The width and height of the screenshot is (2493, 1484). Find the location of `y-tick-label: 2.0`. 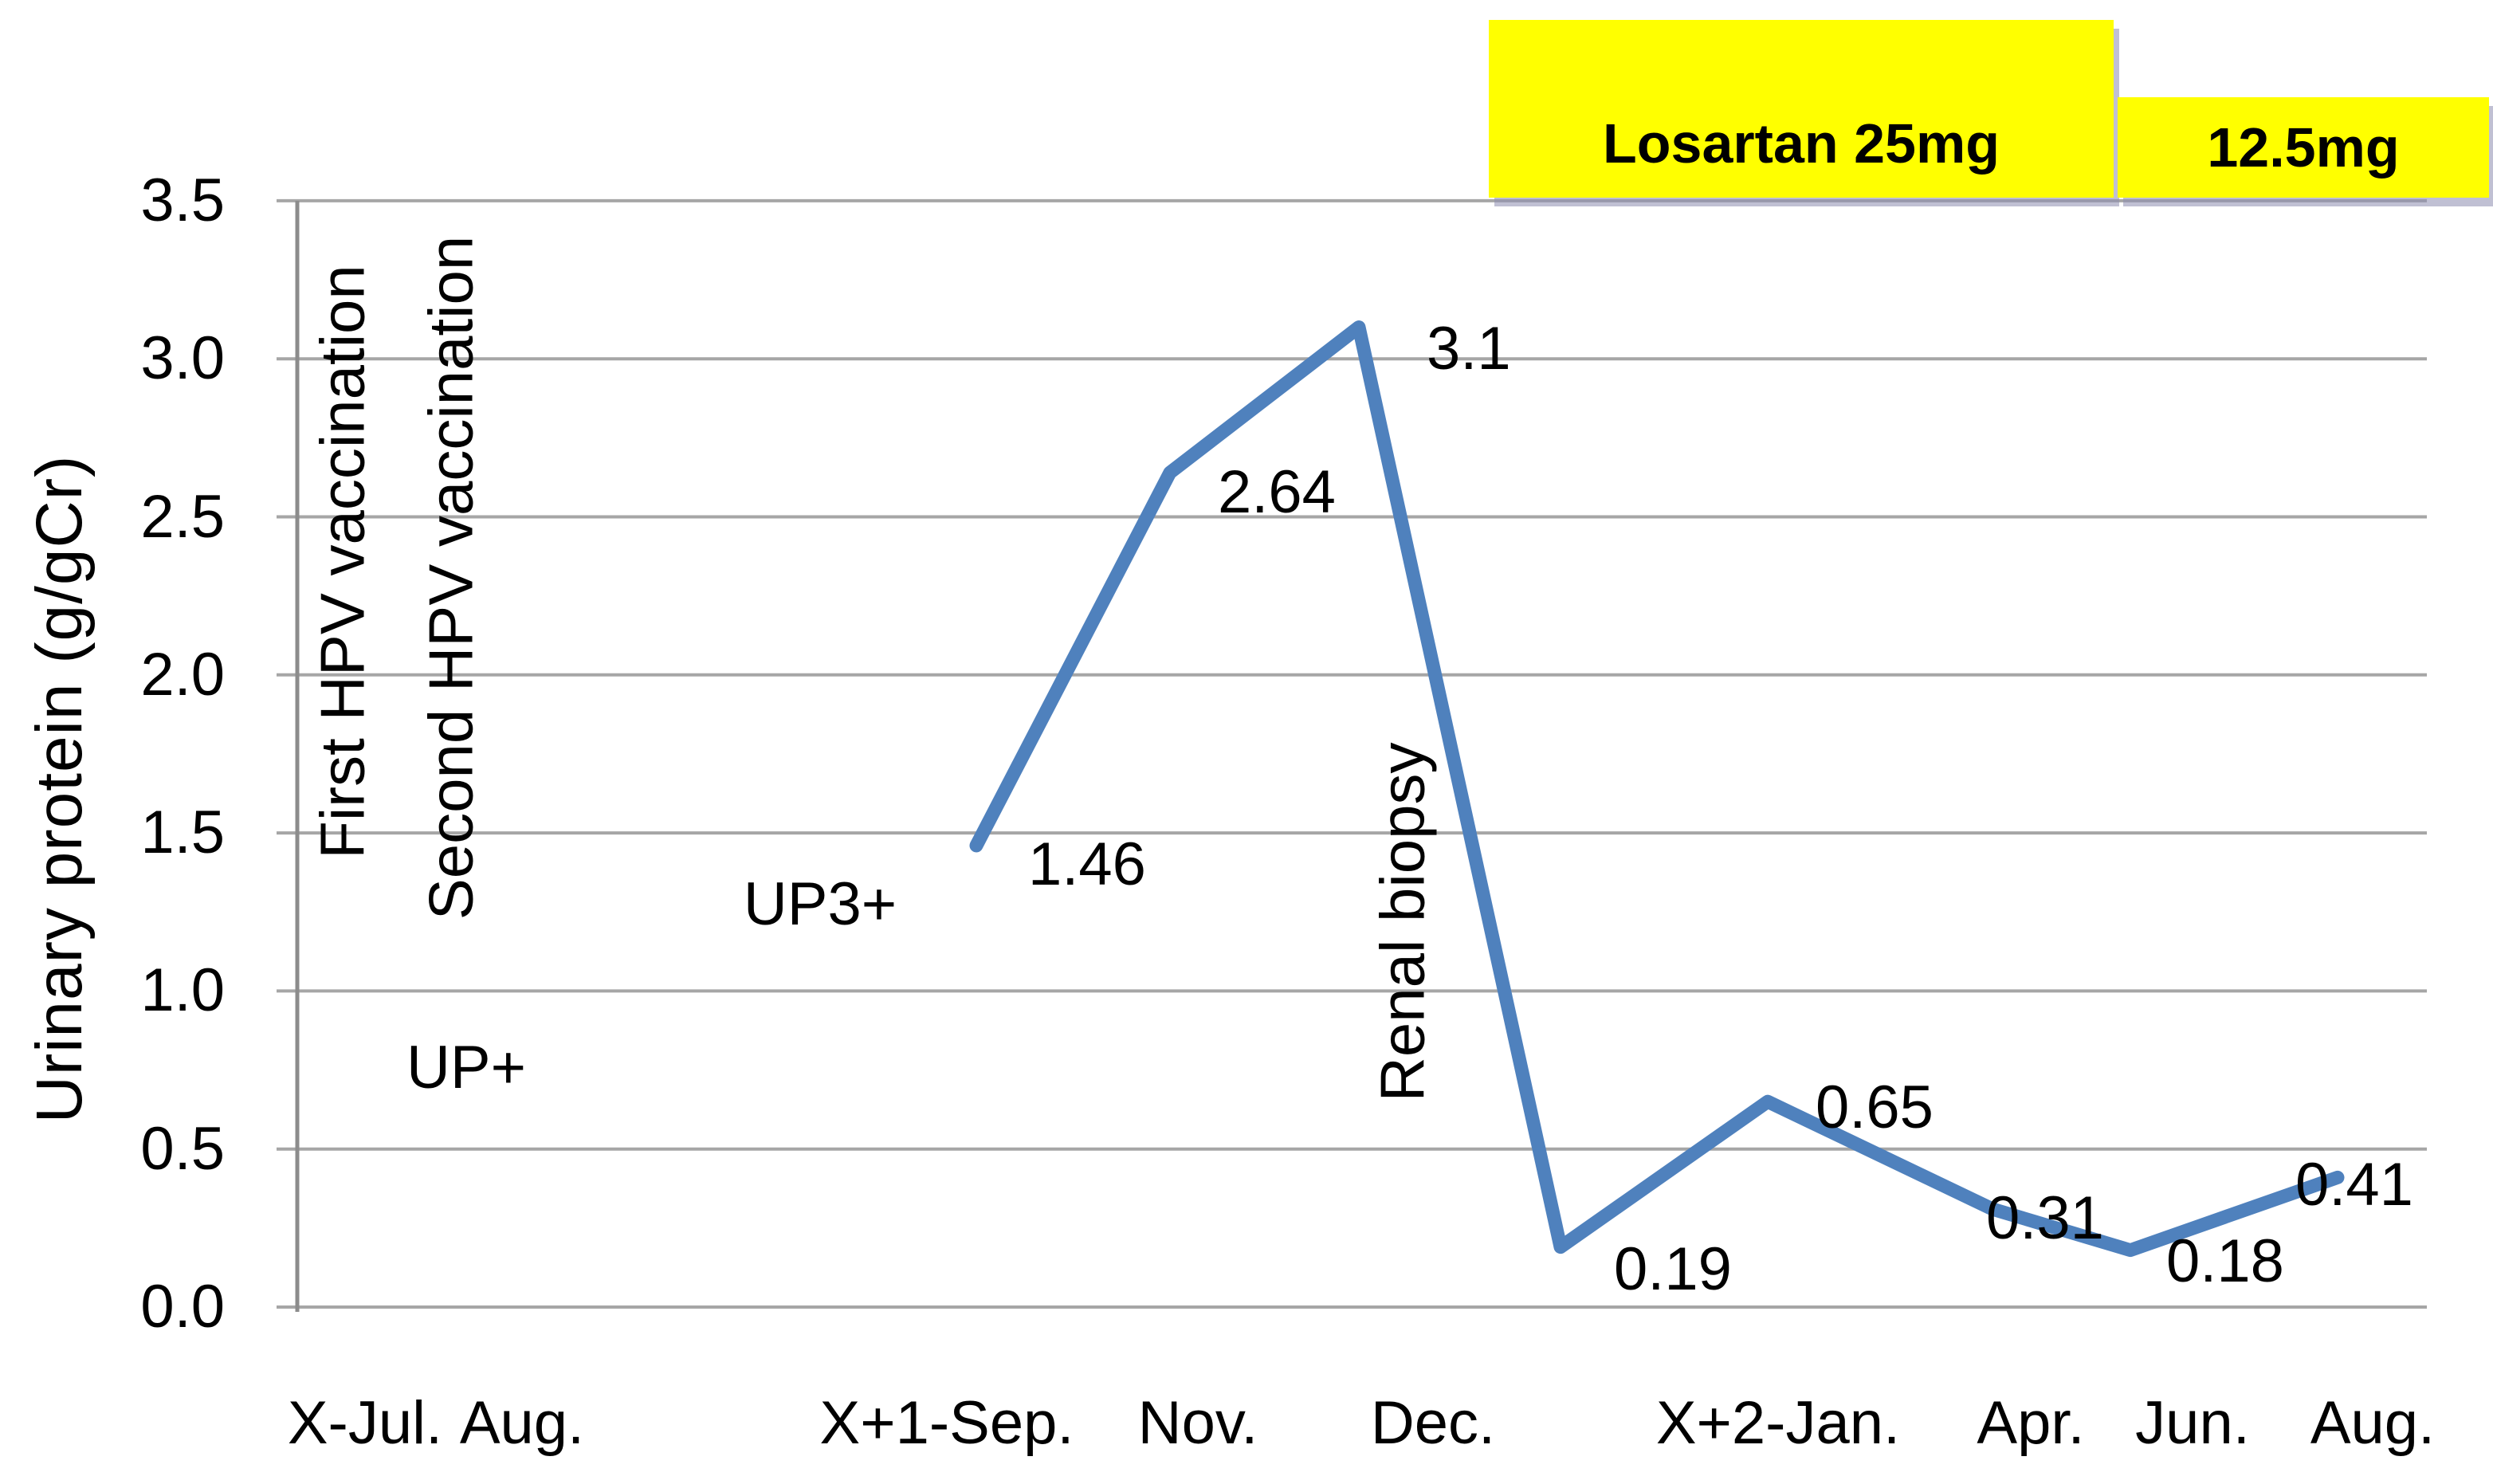

y-tick-label: 2.0 is located at coordinates (182, 675).